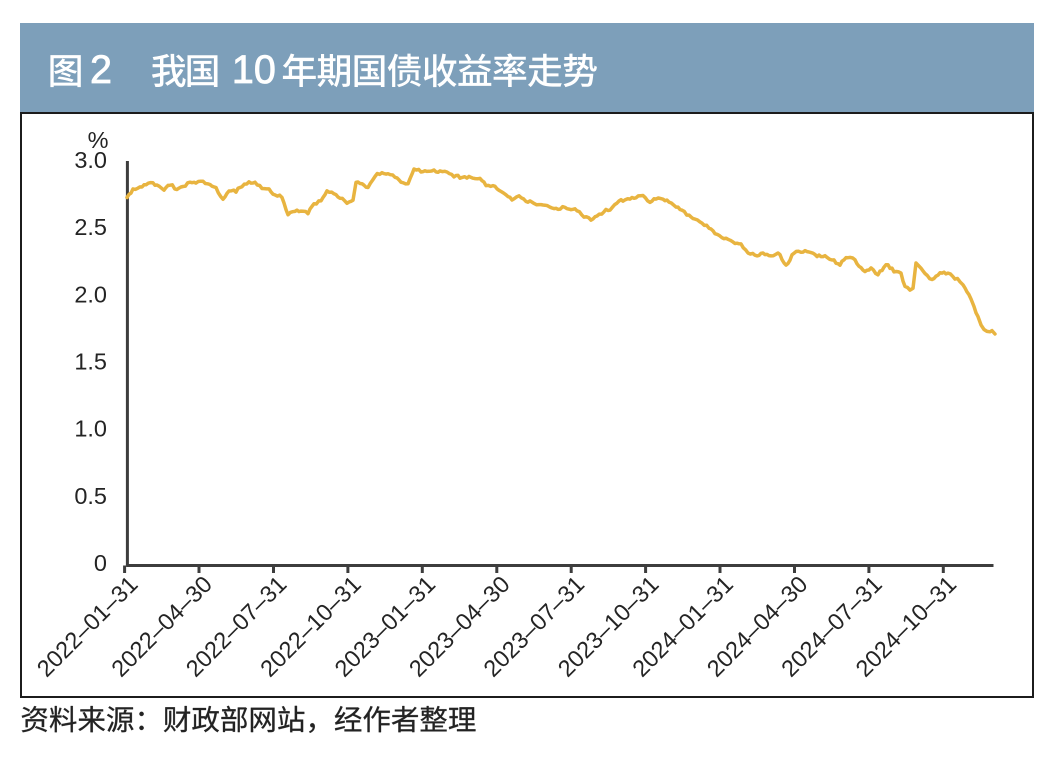  I want to click on svg-text: 3.0, so click(90, 160).